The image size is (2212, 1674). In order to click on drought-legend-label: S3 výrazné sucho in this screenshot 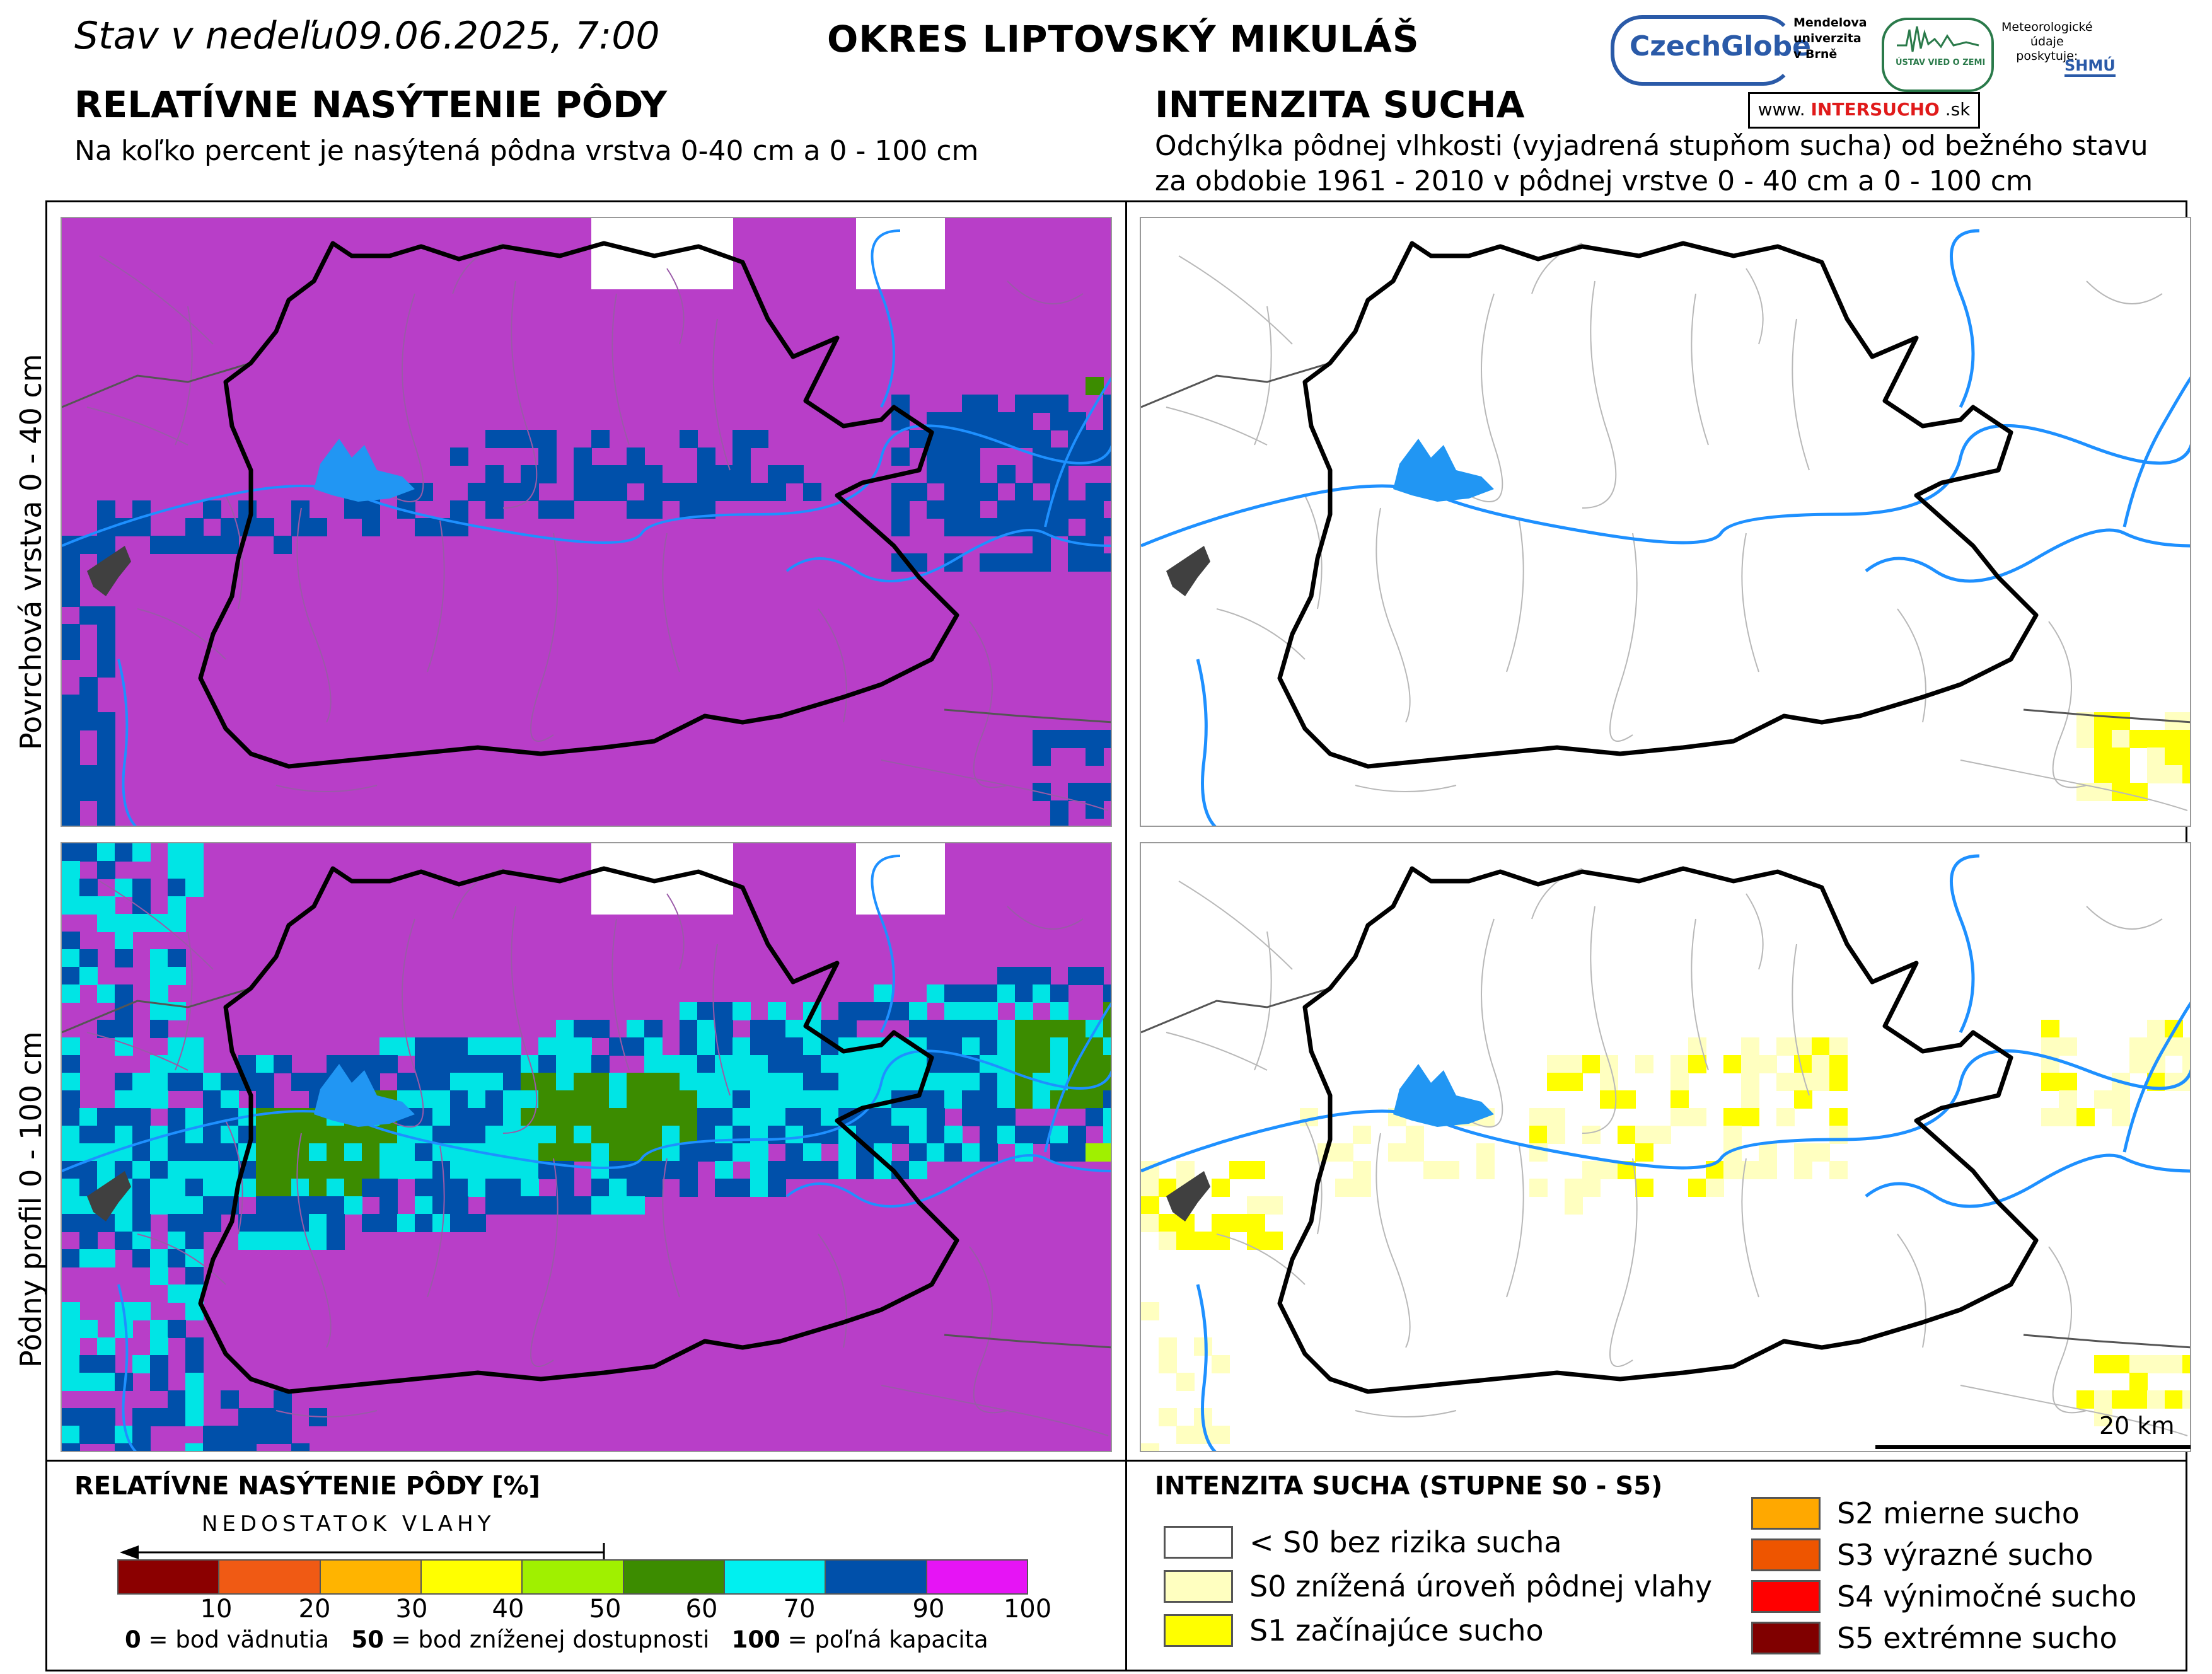, I will do `click(1965, 1555)`.